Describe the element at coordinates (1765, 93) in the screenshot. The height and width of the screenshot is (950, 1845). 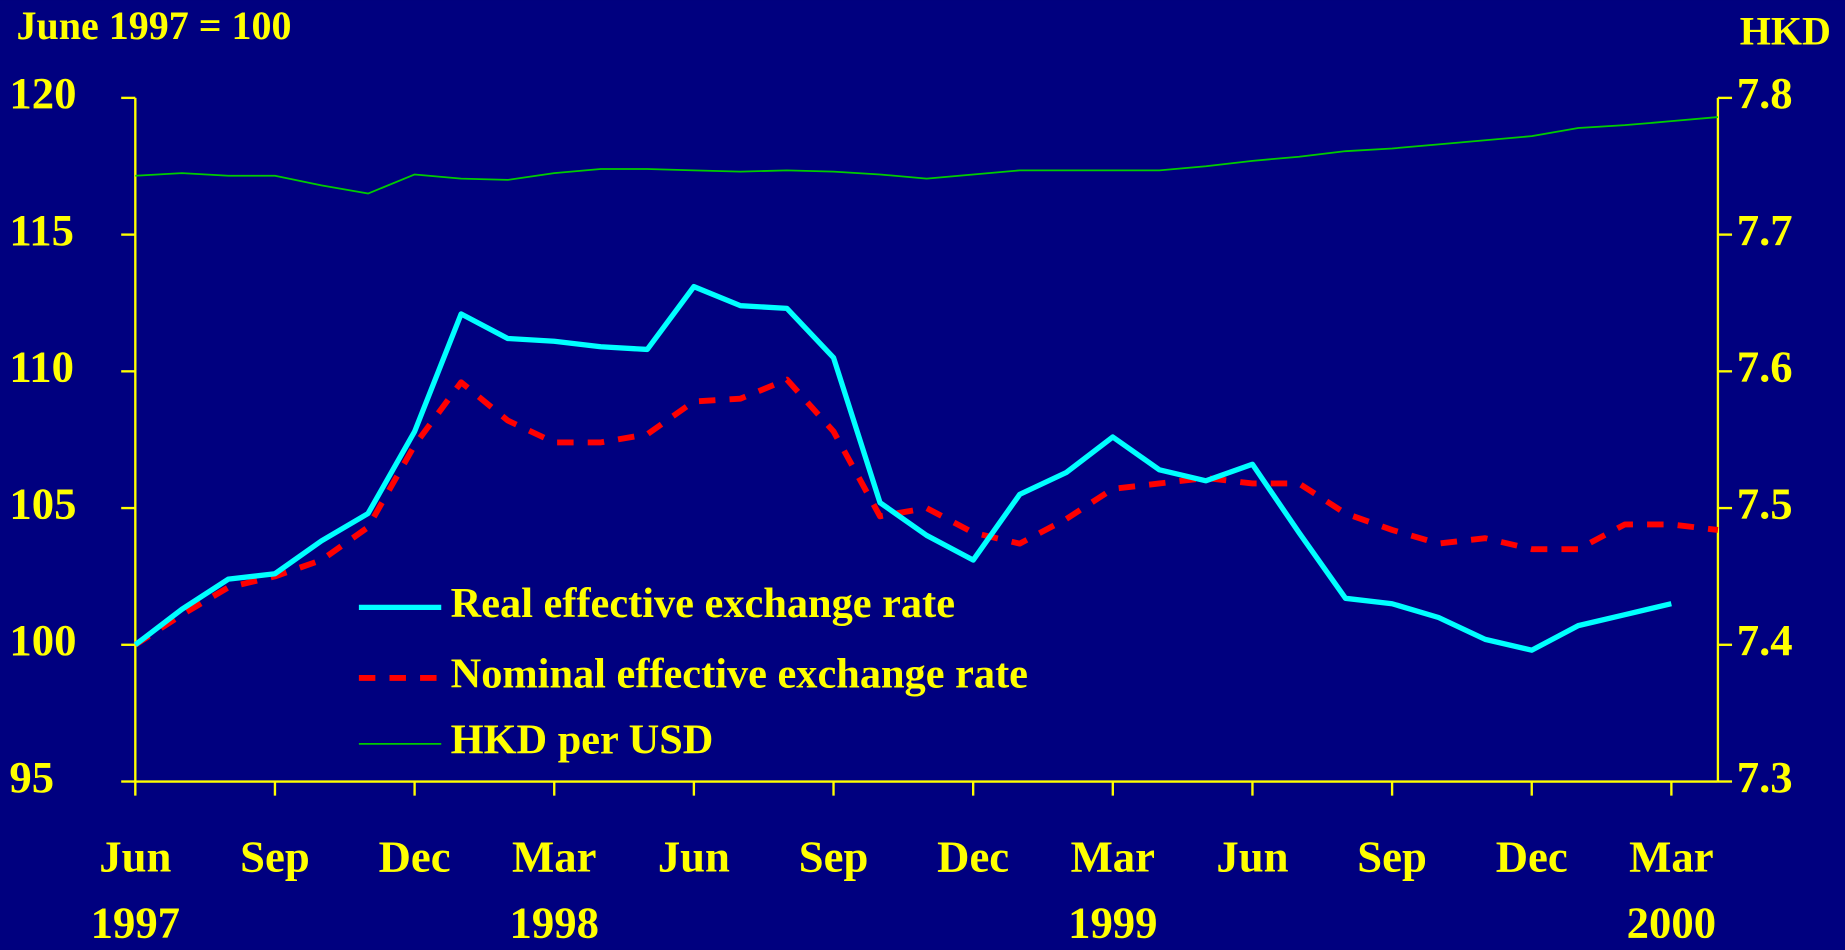
I see `y2-tick-label: 7.8` at that location.